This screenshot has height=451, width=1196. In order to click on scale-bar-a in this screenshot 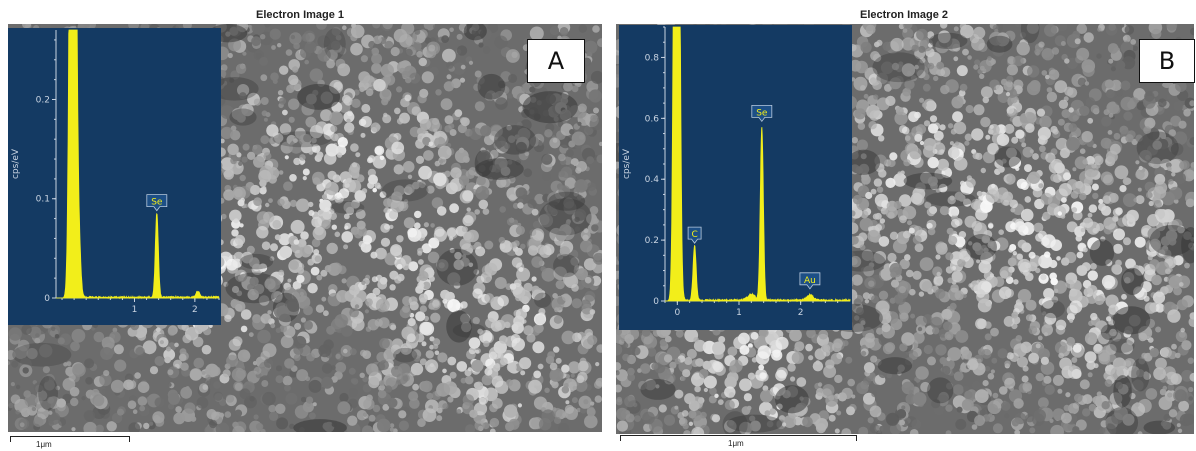, I will do `click(70, 440)`.